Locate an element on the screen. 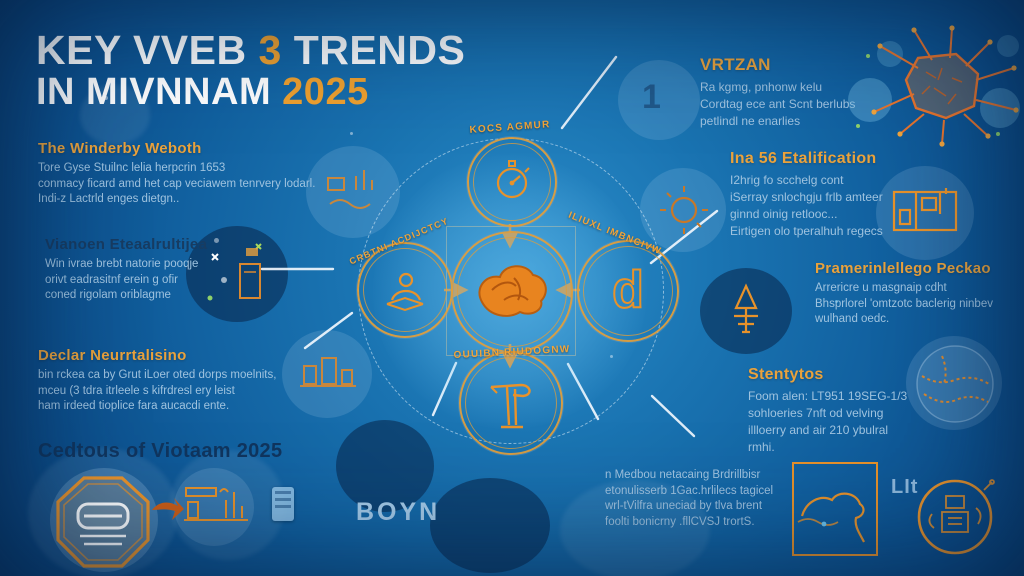 This screenshot has width=1024, height=576. block-line: wrl-tVilfra uneciad by tlva brent is located at coordinates (684, 506).